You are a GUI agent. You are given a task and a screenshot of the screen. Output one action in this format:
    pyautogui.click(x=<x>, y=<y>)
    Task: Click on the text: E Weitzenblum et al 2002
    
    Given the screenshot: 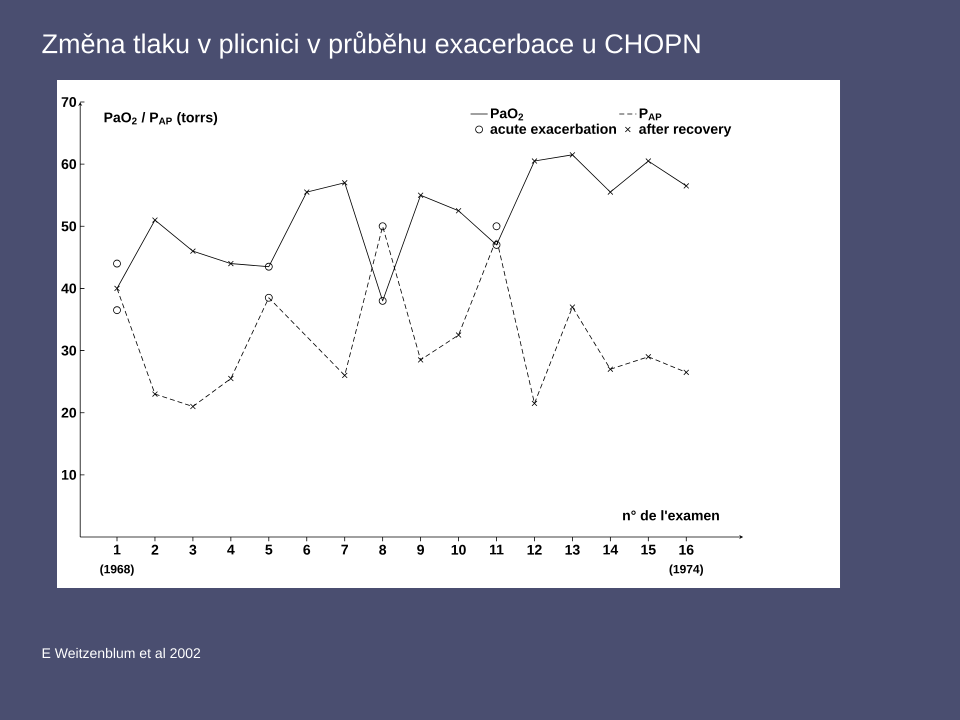 What is the action you would take?
    pyautogui.click(x=121, y=653)
    